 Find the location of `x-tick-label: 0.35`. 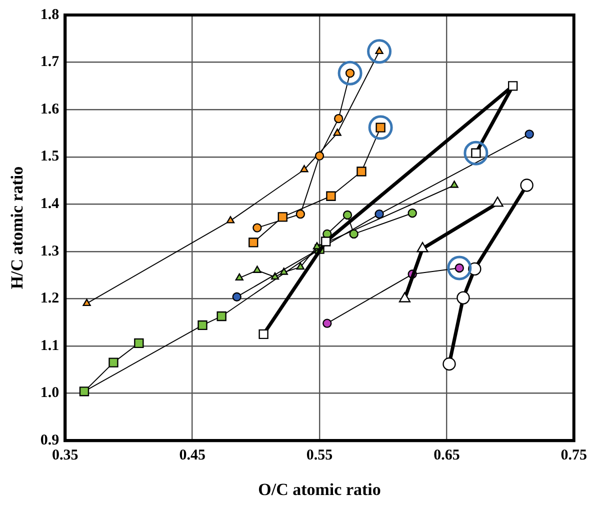

x-tick-label: 0.35 is located at coordinates (65, 455).